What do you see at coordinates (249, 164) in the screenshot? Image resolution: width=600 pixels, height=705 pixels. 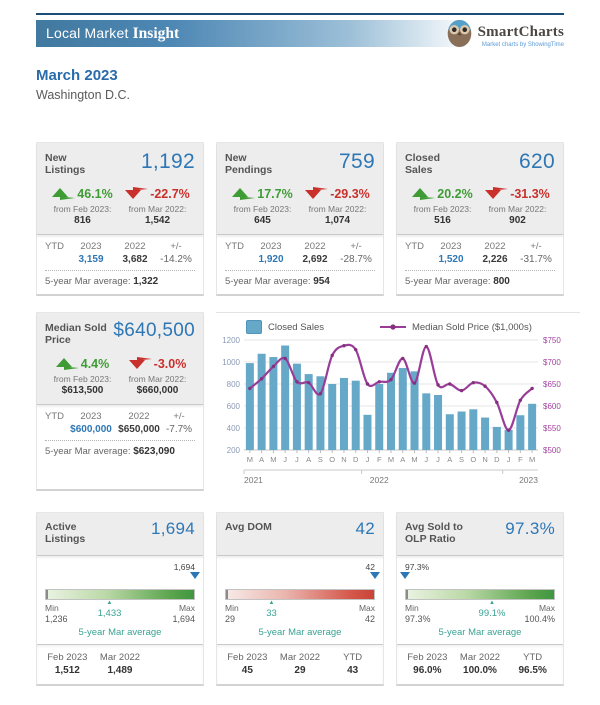 I see `card-title: New Pendings` at bounding box center [249, 164].